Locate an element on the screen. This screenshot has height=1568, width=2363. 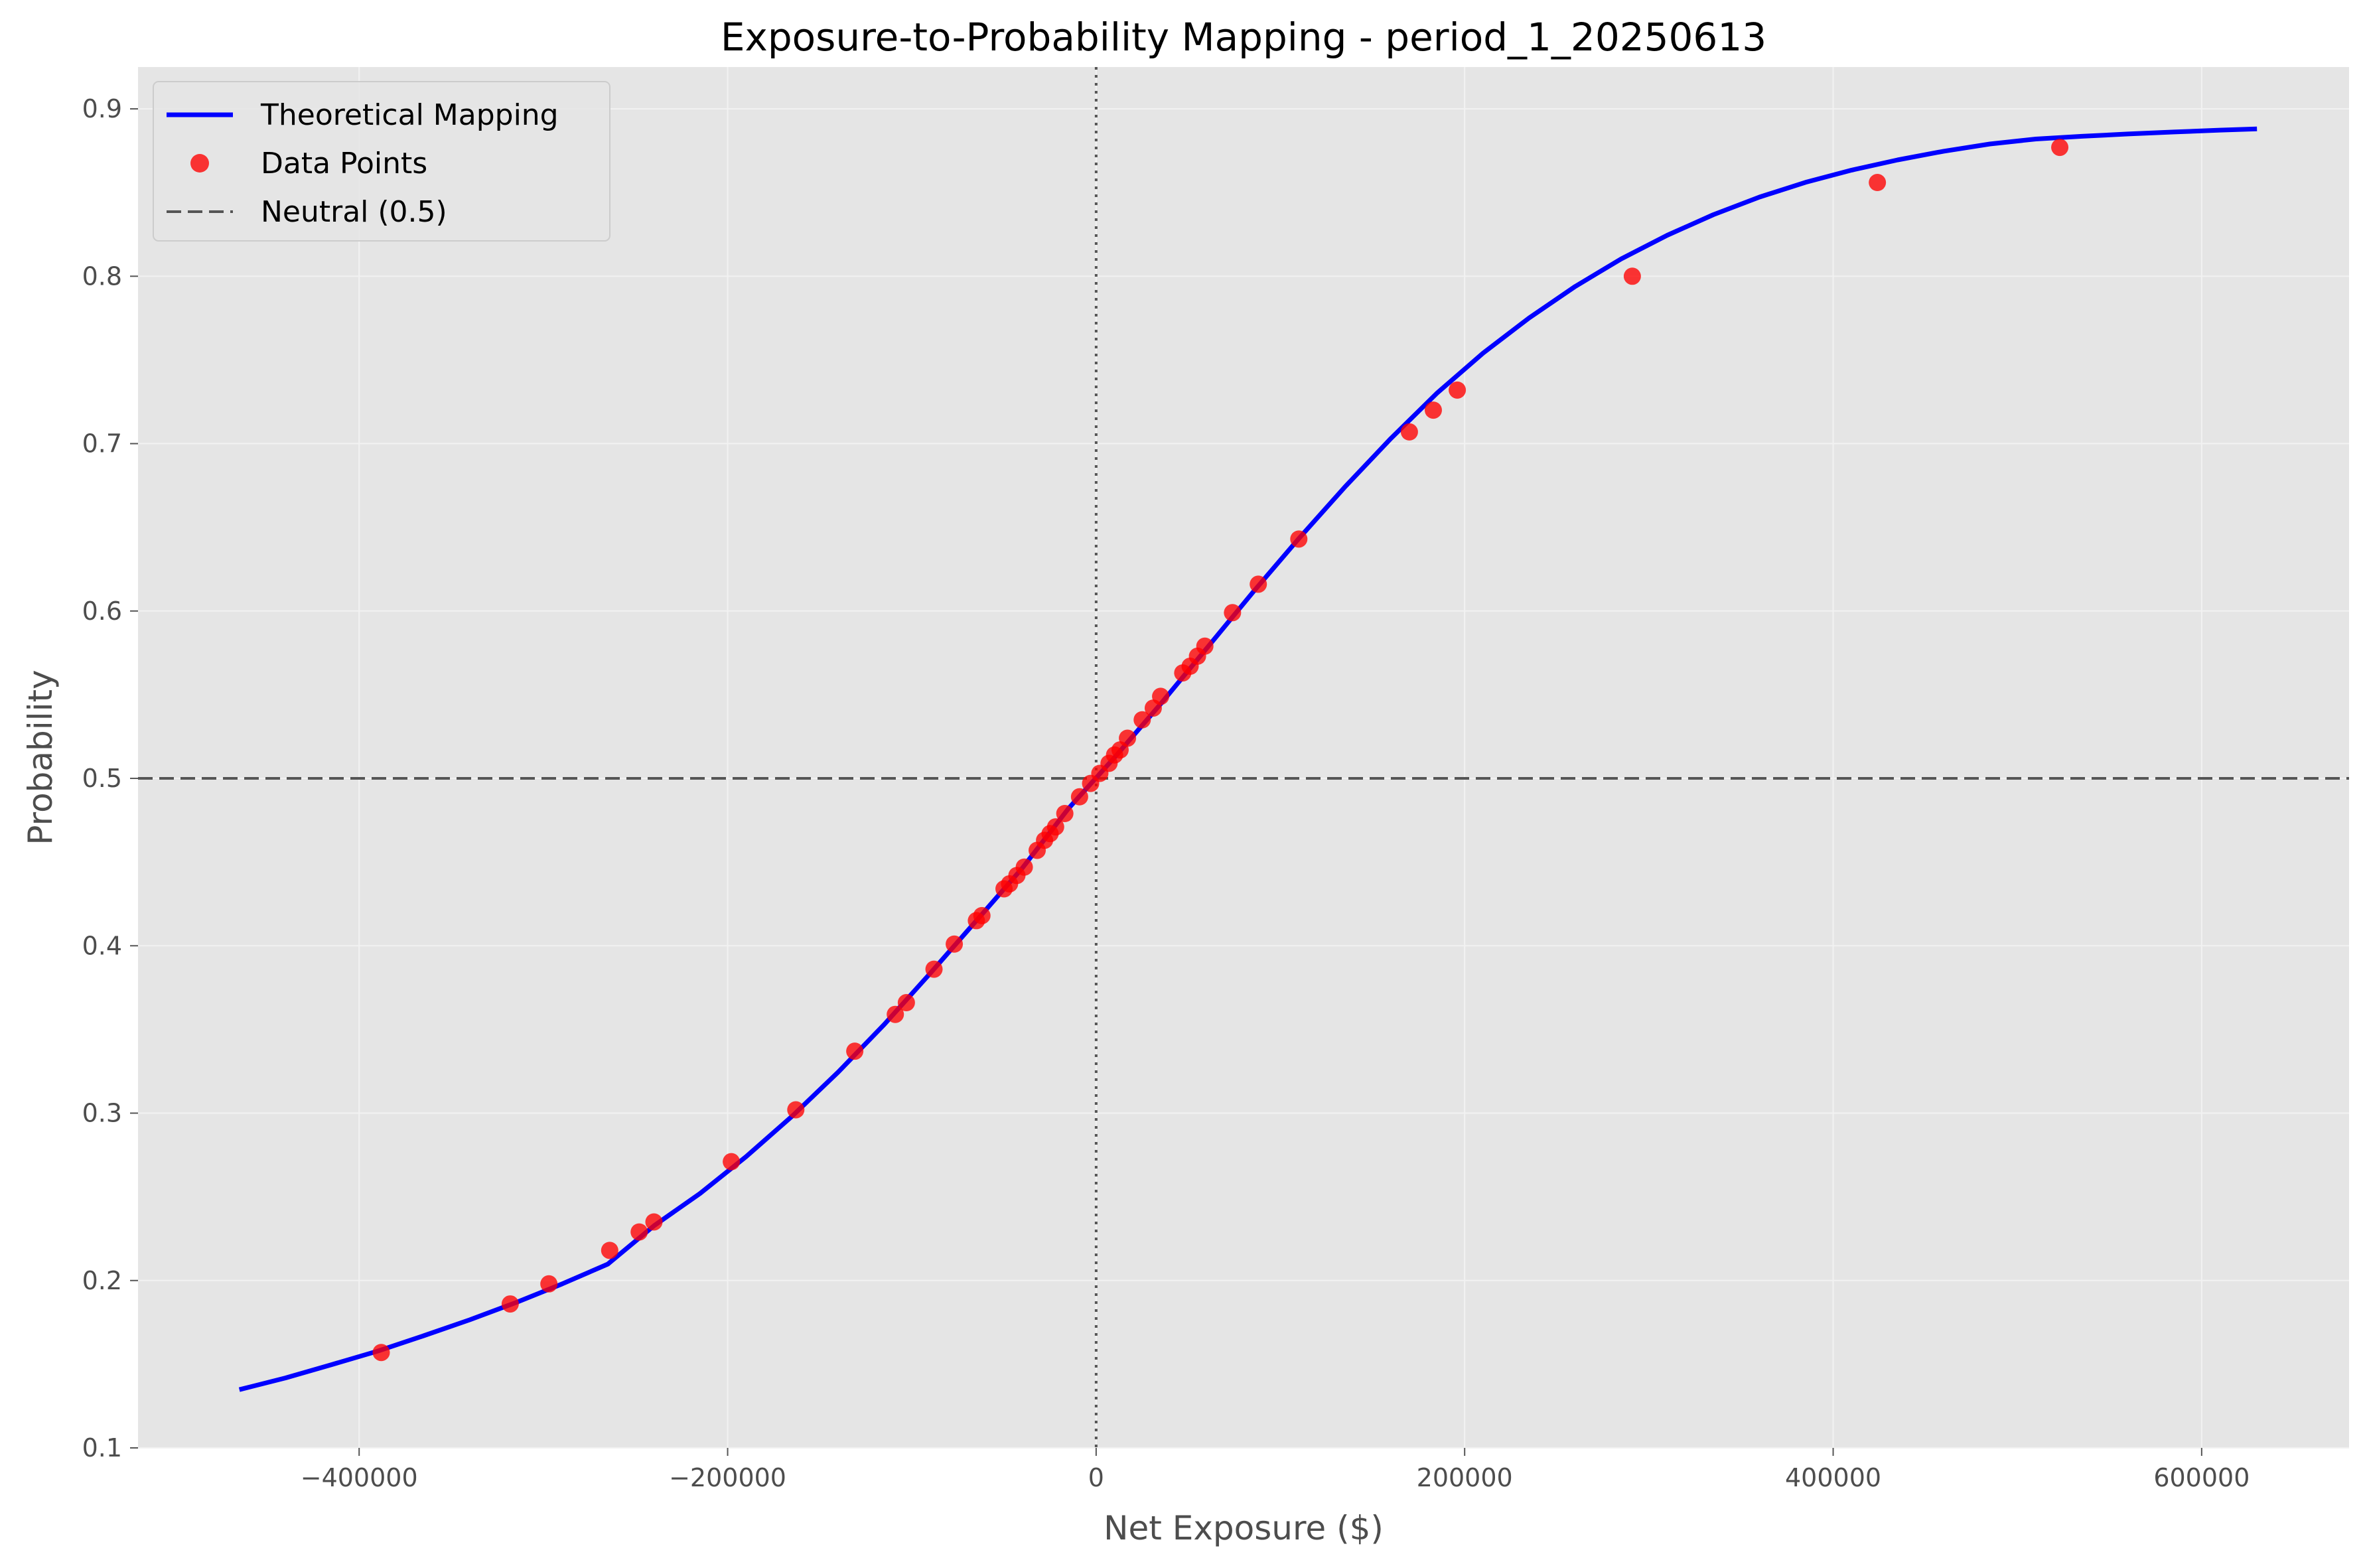
legend-box is located at coordinates (381, 161).